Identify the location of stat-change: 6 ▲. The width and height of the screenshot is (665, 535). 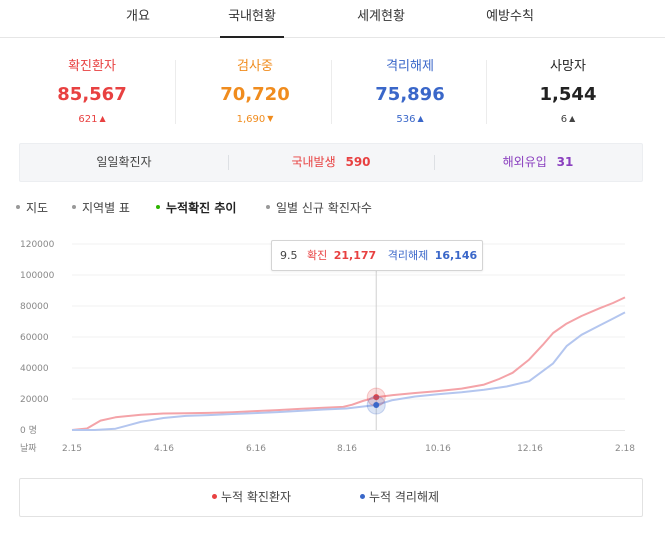
(568, 119).